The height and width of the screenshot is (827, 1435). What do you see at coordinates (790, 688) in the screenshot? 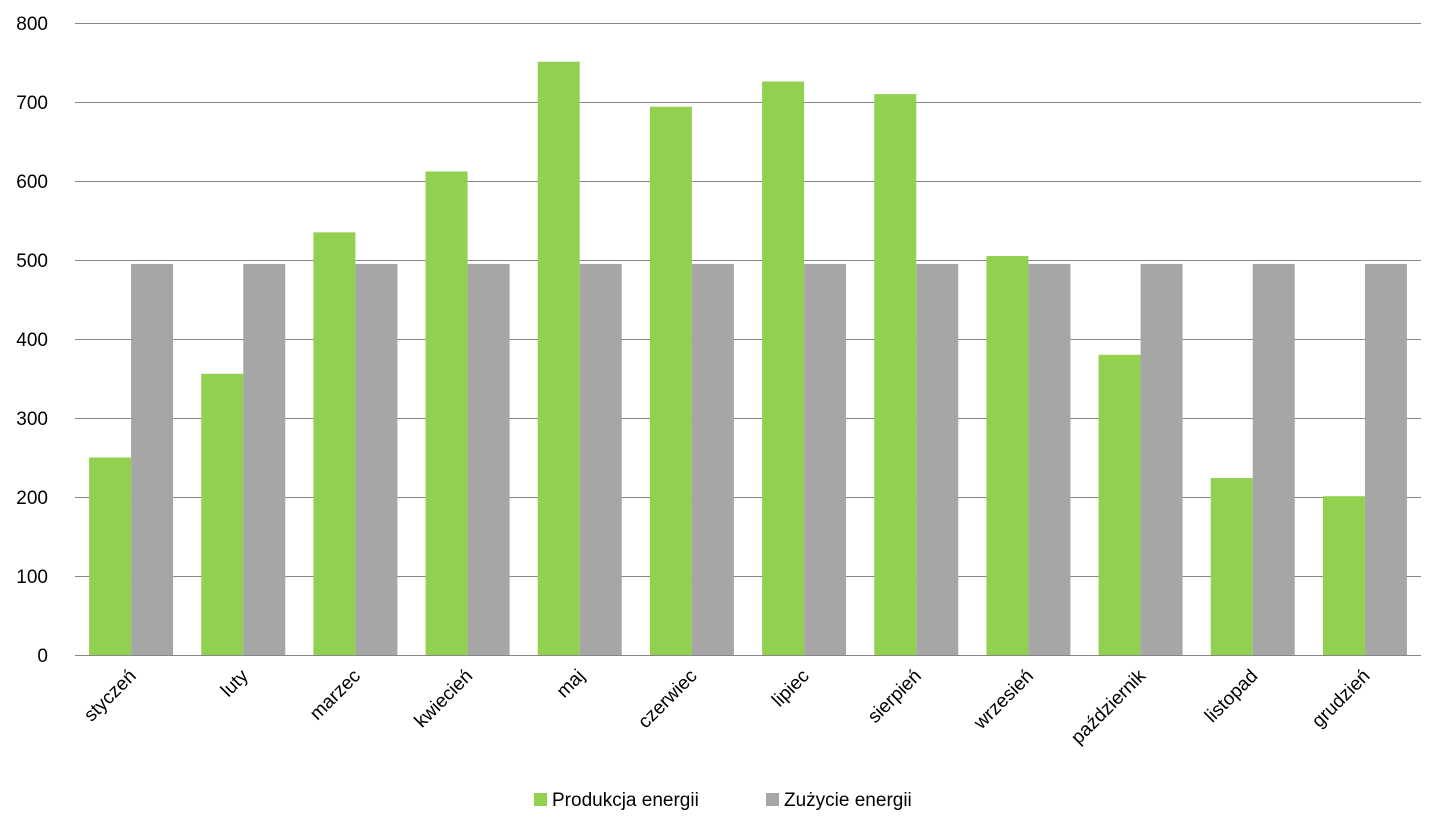
I see `x-tick-label: lipiec` at bounding box center [790, 688].